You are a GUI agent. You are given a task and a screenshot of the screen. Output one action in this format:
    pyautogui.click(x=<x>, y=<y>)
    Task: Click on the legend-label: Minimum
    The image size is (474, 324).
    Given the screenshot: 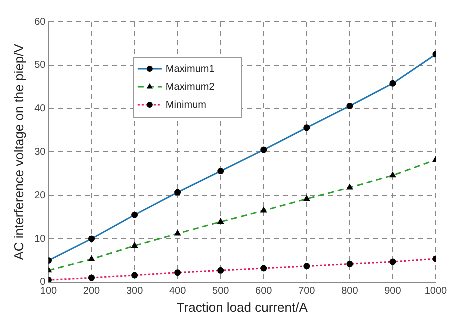 What is the action you would take?
    pyautogui.click(x=186, y=105)
    